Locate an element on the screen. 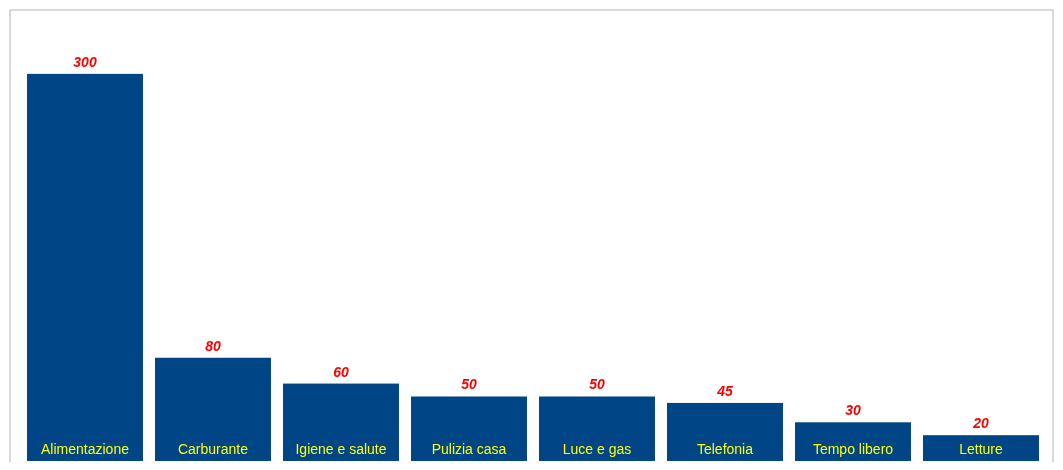 The width and height of the screenshot is (1063, 470). data-label: 60 is located at coordinates (341, 371).